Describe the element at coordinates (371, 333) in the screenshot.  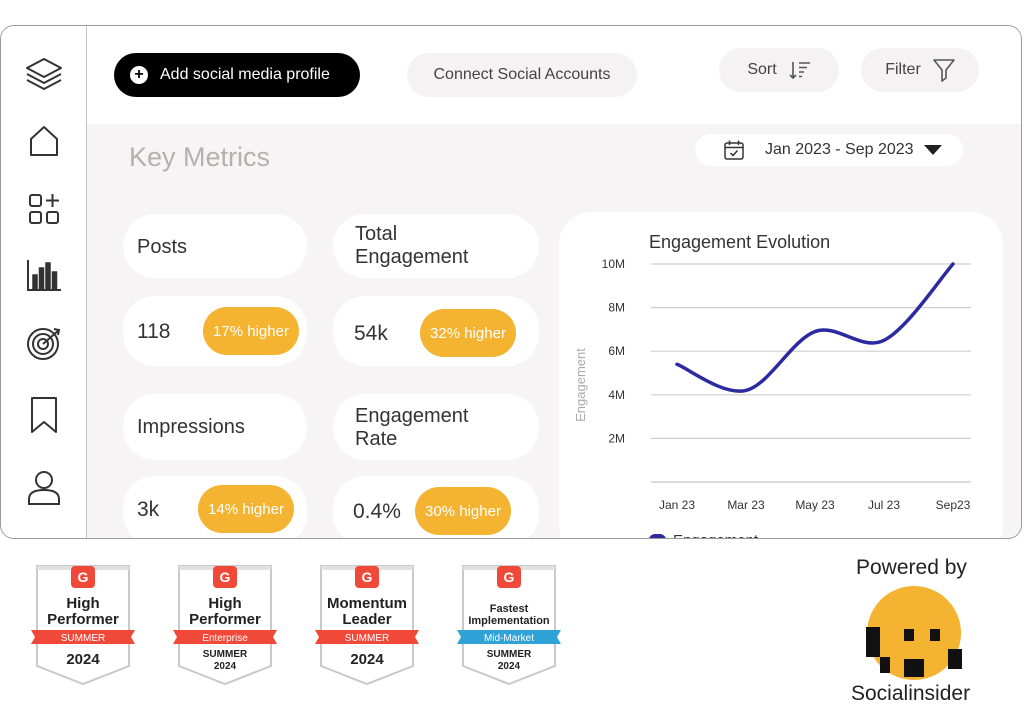
I see `total-engagement-value: 54k` at that location.